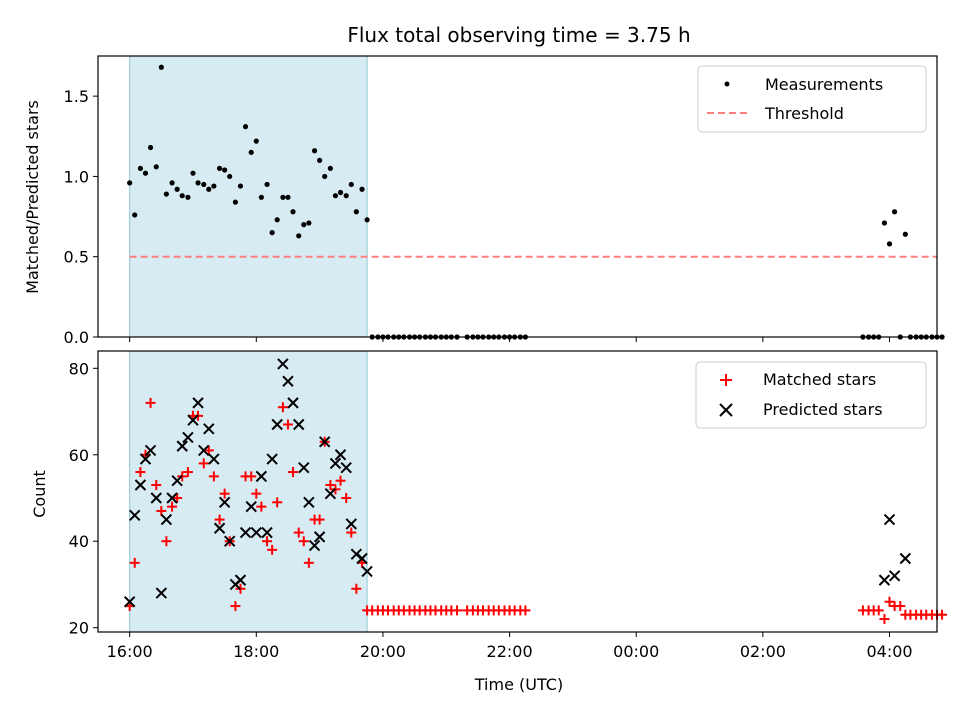 The height and width of the screenshot is (720, 960). Describe the element at coordinates (76, 257) in the screenshot. I see `top-ytick-label: 0.5` at that location.